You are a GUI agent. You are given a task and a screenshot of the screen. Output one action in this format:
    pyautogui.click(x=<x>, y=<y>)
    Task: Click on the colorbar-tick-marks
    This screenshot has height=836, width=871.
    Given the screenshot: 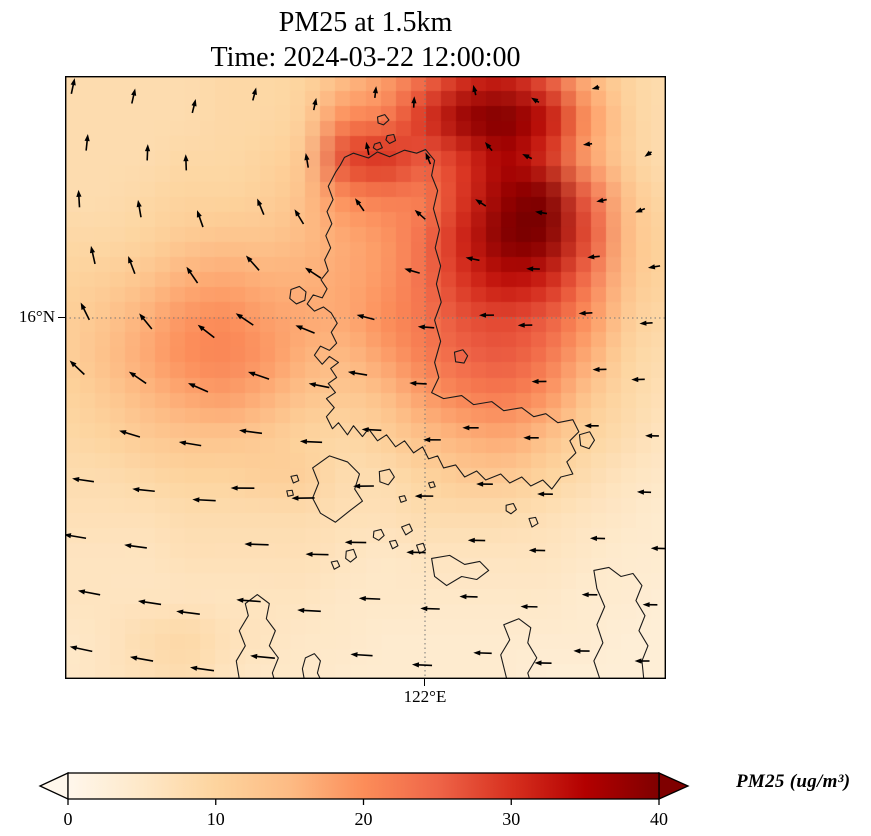 What is the action you would take?
    pyautogui.click(x=363, y=802)
    